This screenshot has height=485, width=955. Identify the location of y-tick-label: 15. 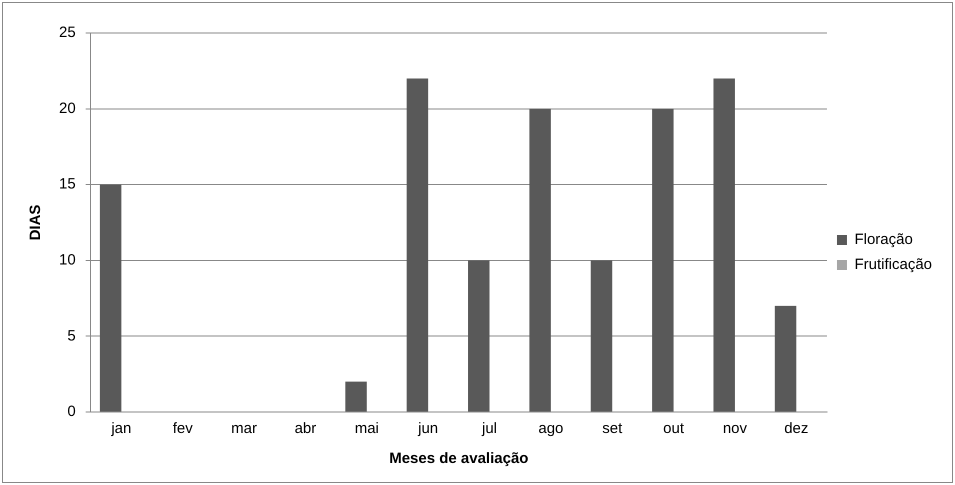
(67, 184).